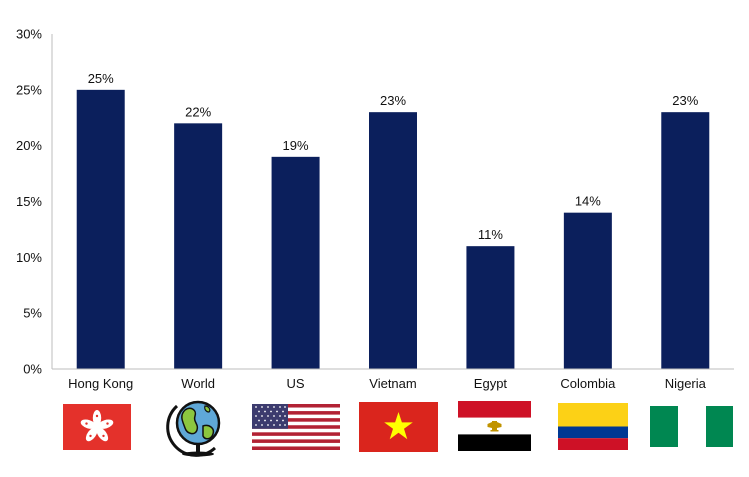 The width and height of the screenshot is (749, 477). Describe the element at coordinates (491, 383) in the screenshot. I see `category-label: Egypt` at that location.